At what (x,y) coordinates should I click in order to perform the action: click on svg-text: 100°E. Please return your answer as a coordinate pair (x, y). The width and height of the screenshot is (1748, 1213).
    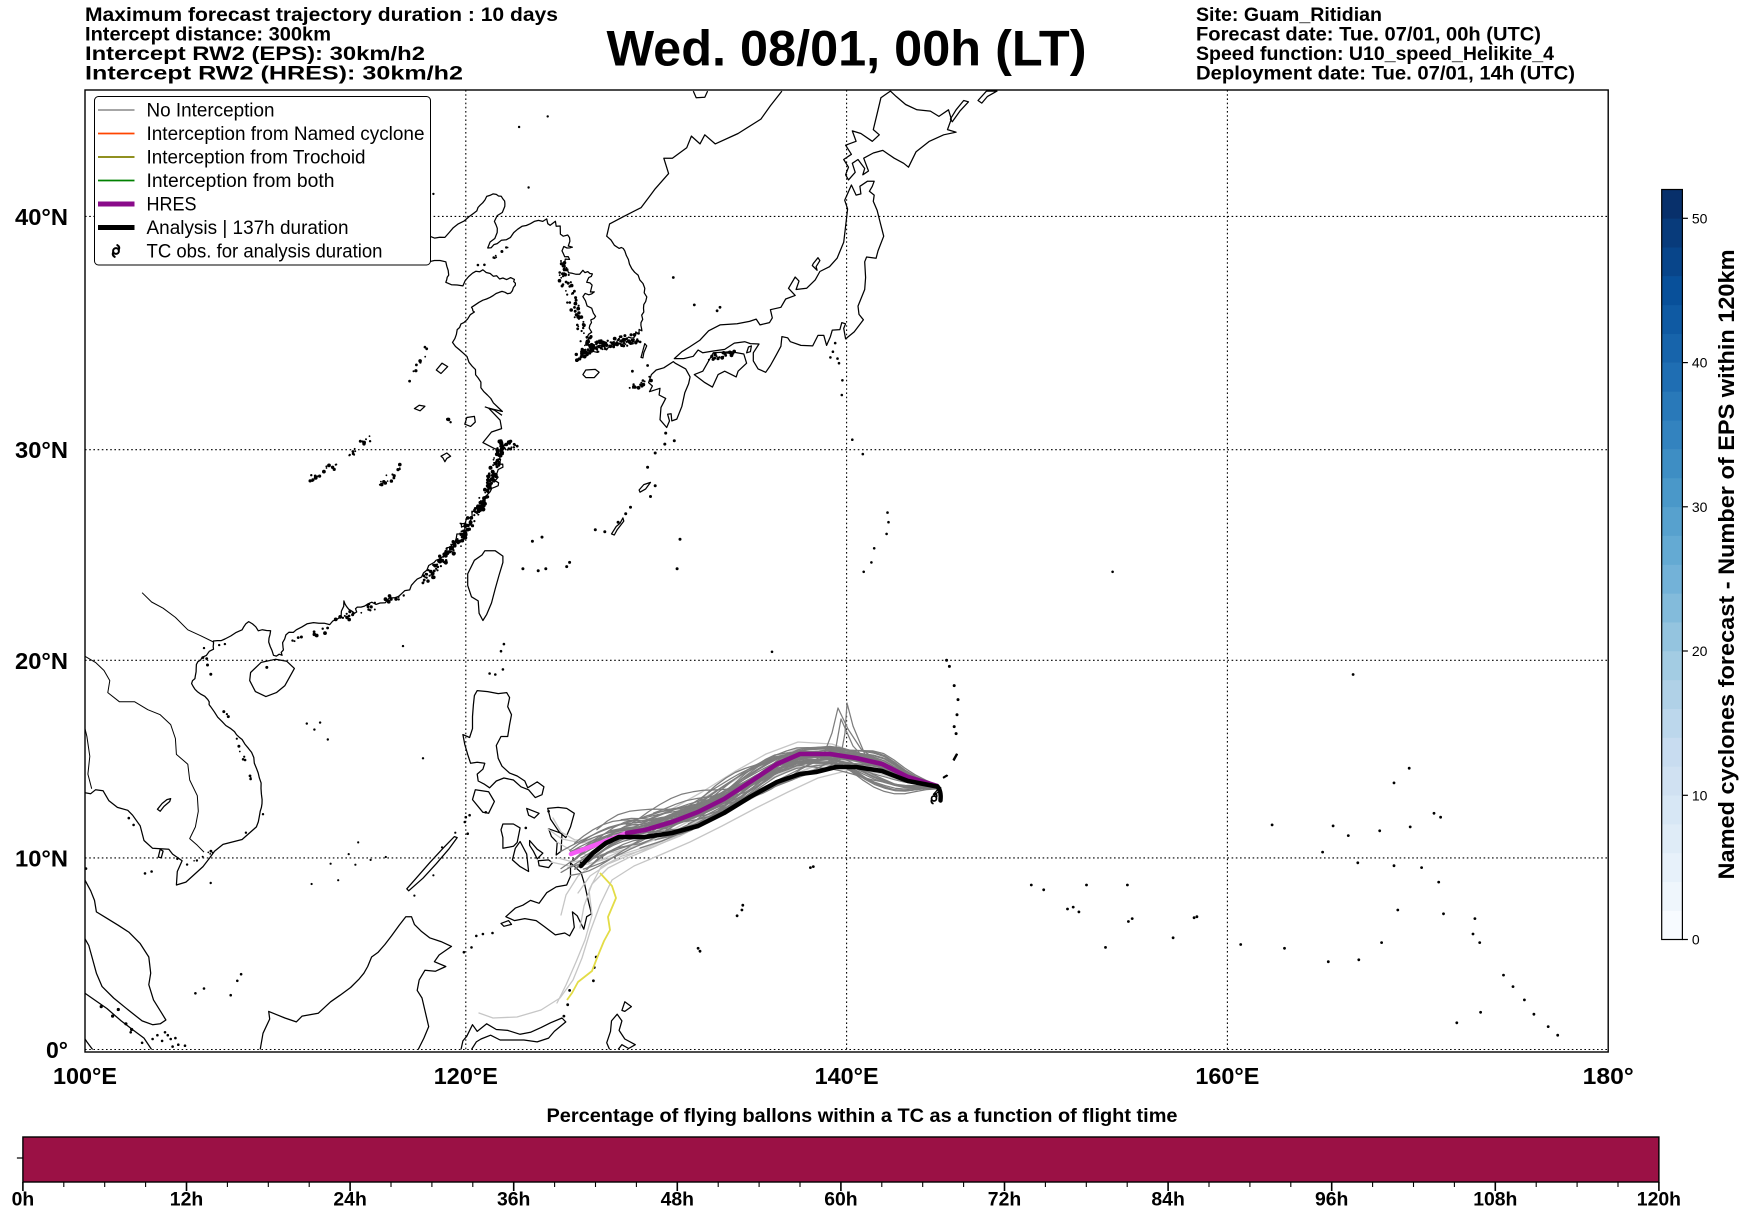
    Looking at the image, I should click on (85, 1076).